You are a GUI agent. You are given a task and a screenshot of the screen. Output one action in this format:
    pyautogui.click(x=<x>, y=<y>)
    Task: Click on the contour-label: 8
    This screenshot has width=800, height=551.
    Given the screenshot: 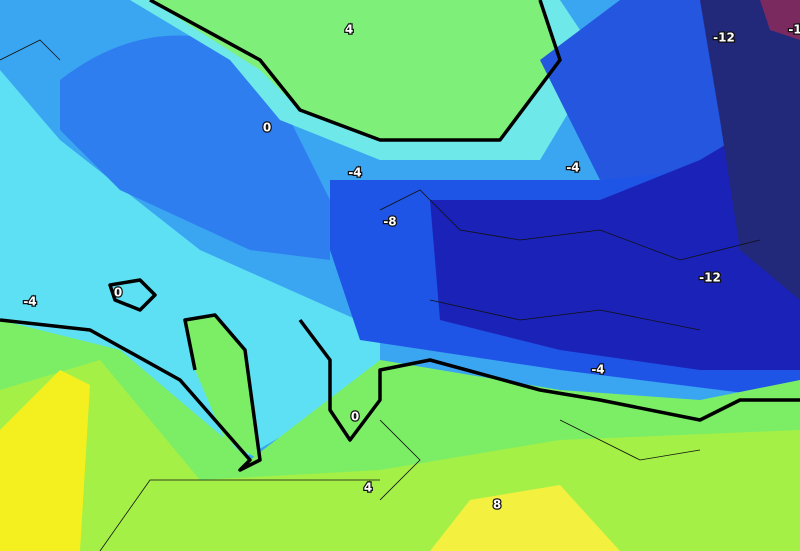 What is the action you would take?
    pyautogui.click(x=497, y=505)
    